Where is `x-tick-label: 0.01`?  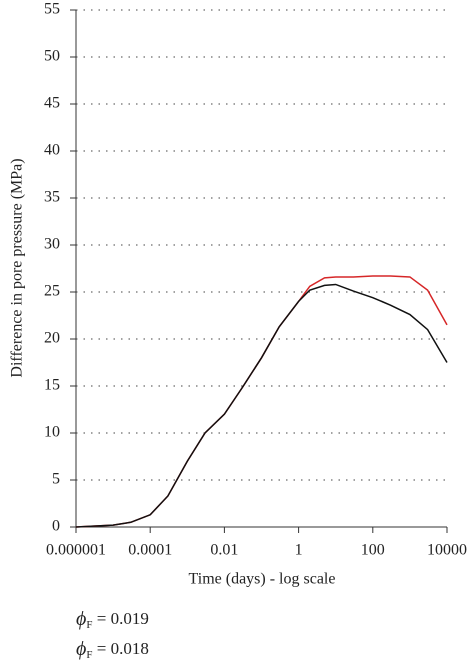 x-tick-label: 0.01 is located at coordinates (224, 550).